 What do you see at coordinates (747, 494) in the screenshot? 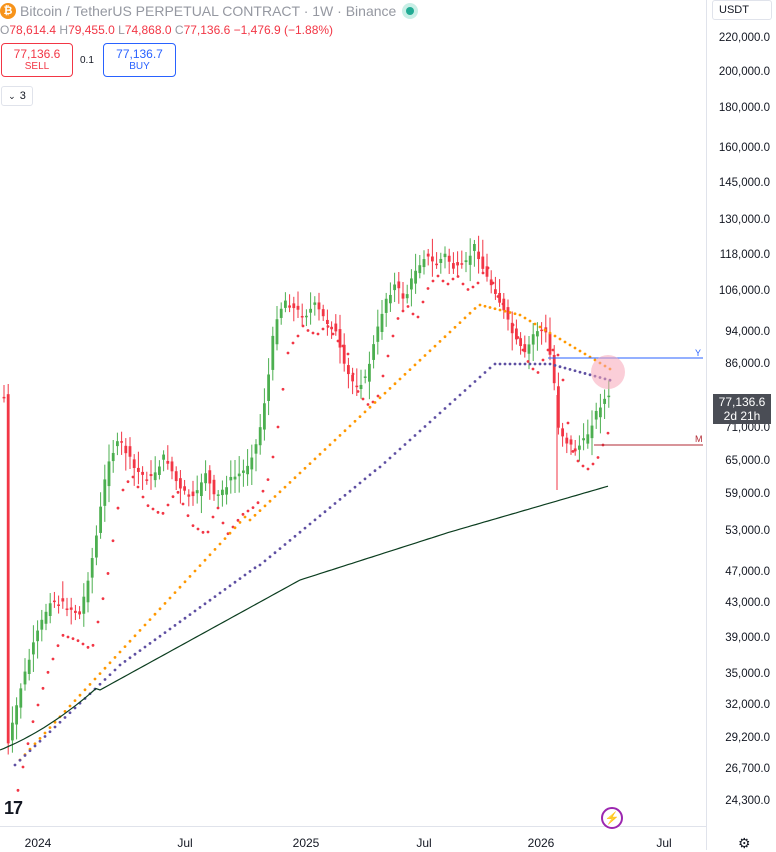
I see `price-tick: 59,000.0` at bounding box center [747, 494].